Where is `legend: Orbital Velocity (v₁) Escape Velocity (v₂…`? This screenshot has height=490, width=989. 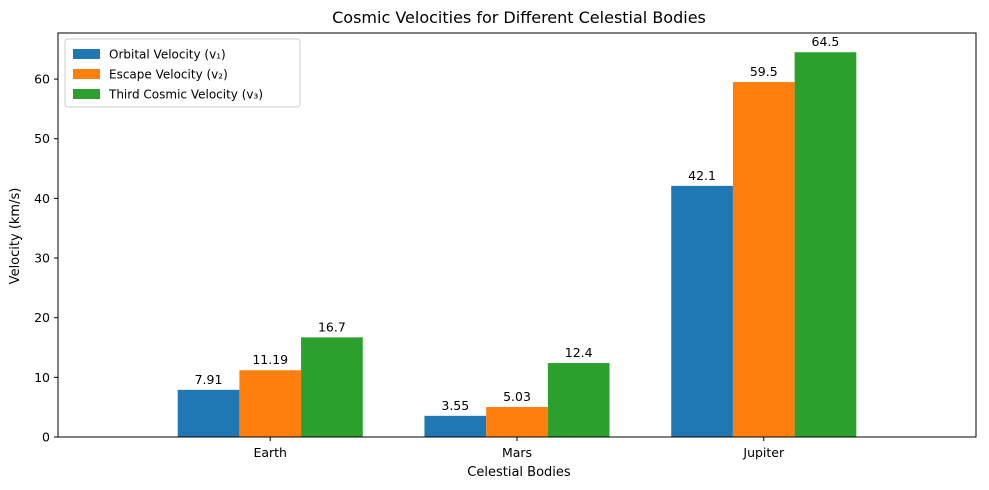 legend: Orbital Velocity (v₁) Escape Velocity (v₂… is located at coordinates (182, 73).